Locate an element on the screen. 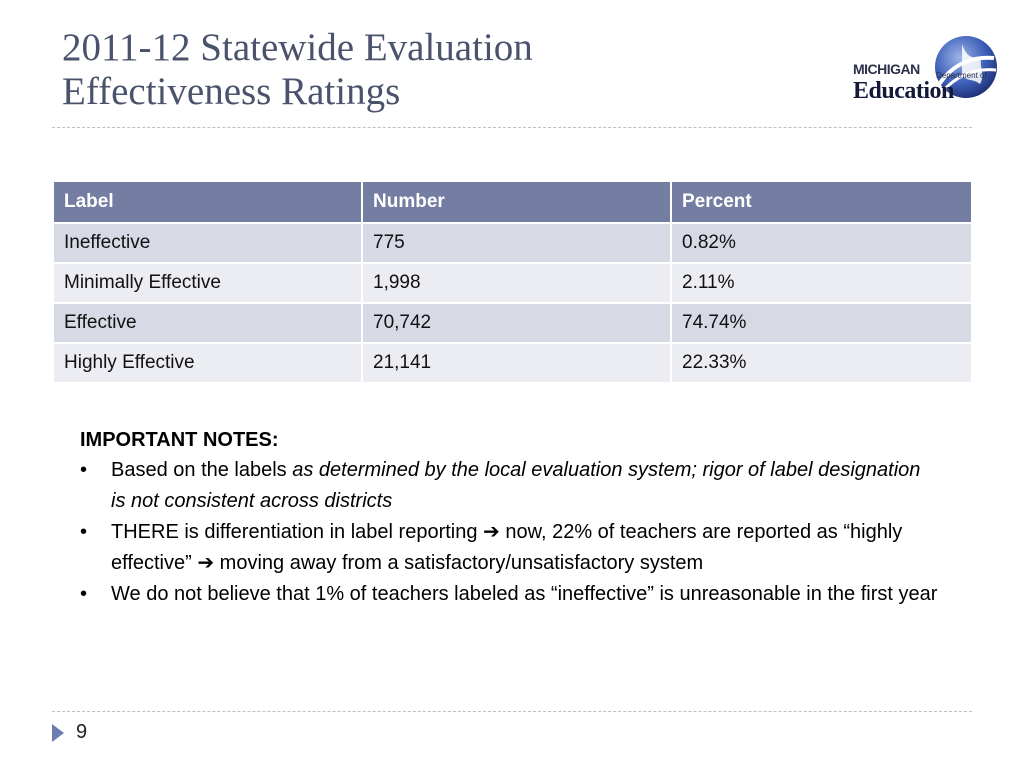  logo-department: Department of is located at coordinates (961, 75).